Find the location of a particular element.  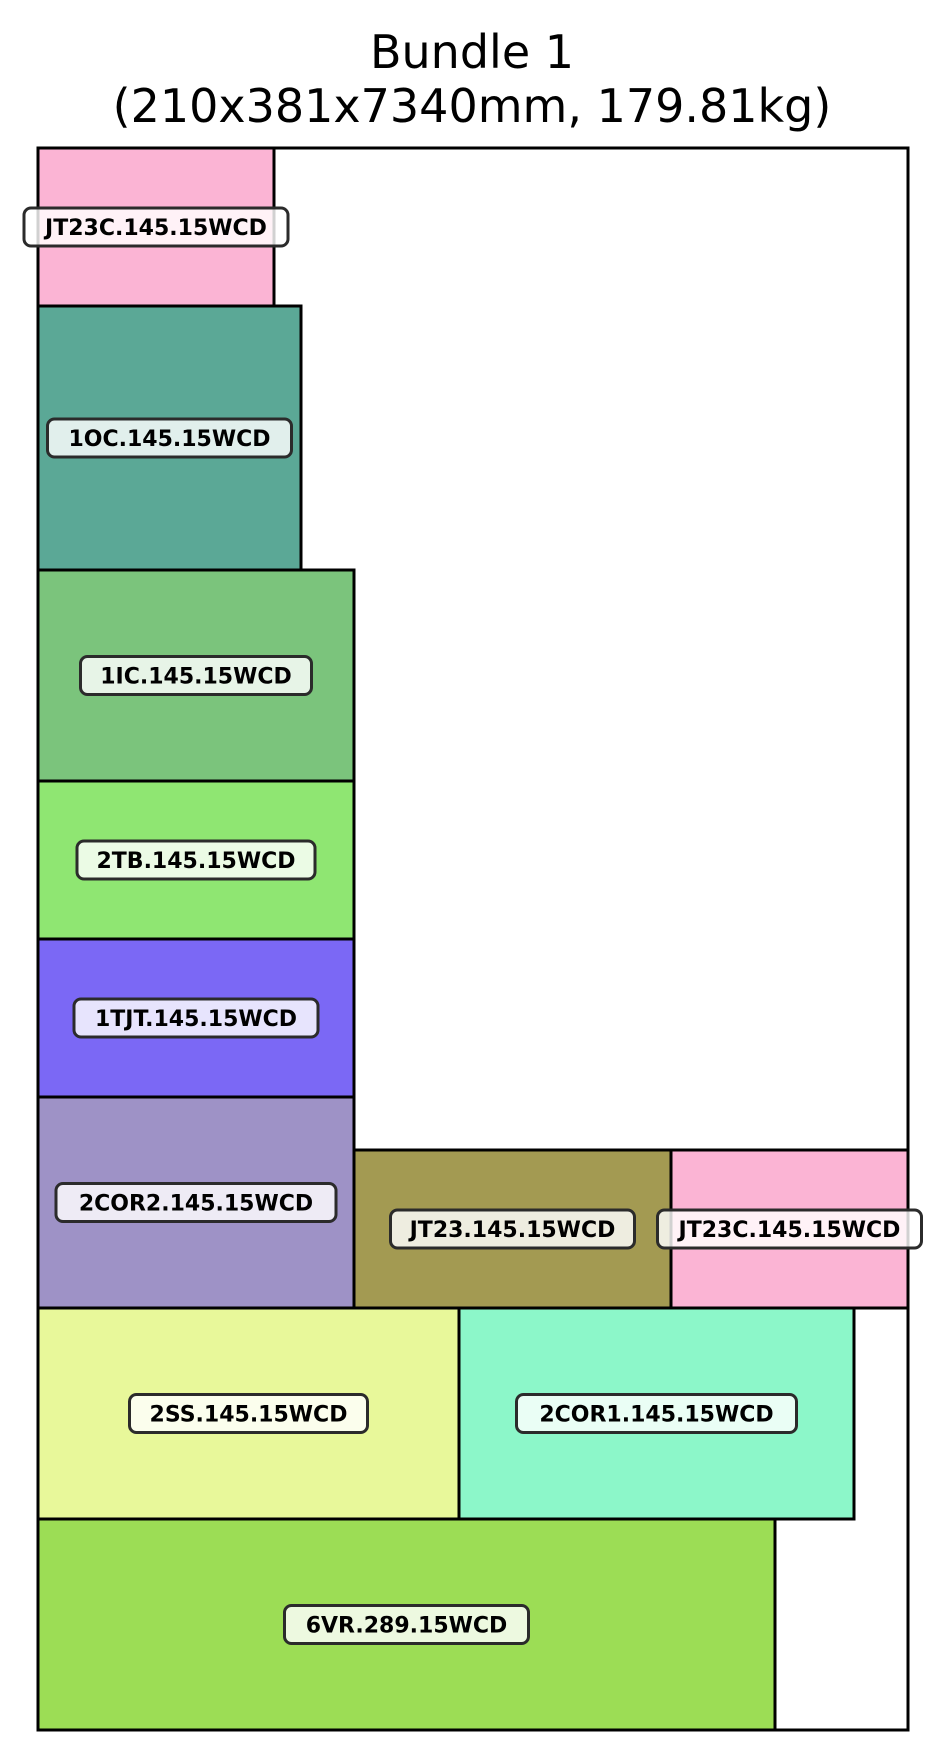

piece-label: 1TJT.145.15WCD is located at coordinates (196, 1019).